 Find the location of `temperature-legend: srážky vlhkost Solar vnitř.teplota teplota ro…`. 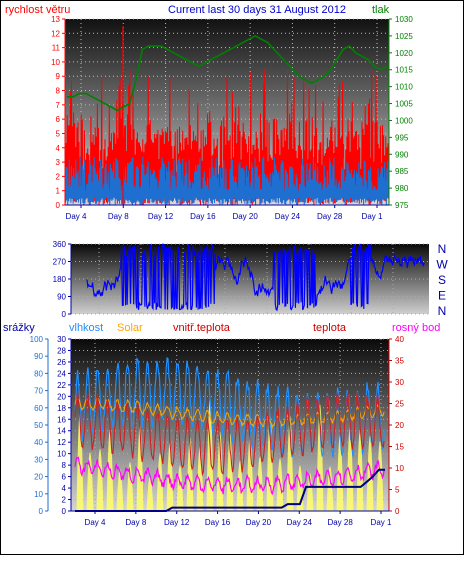

temperature-legend: srážky vlhkost Solar vnitř.teplota teplota ro… is located at coordinates (221, 328).